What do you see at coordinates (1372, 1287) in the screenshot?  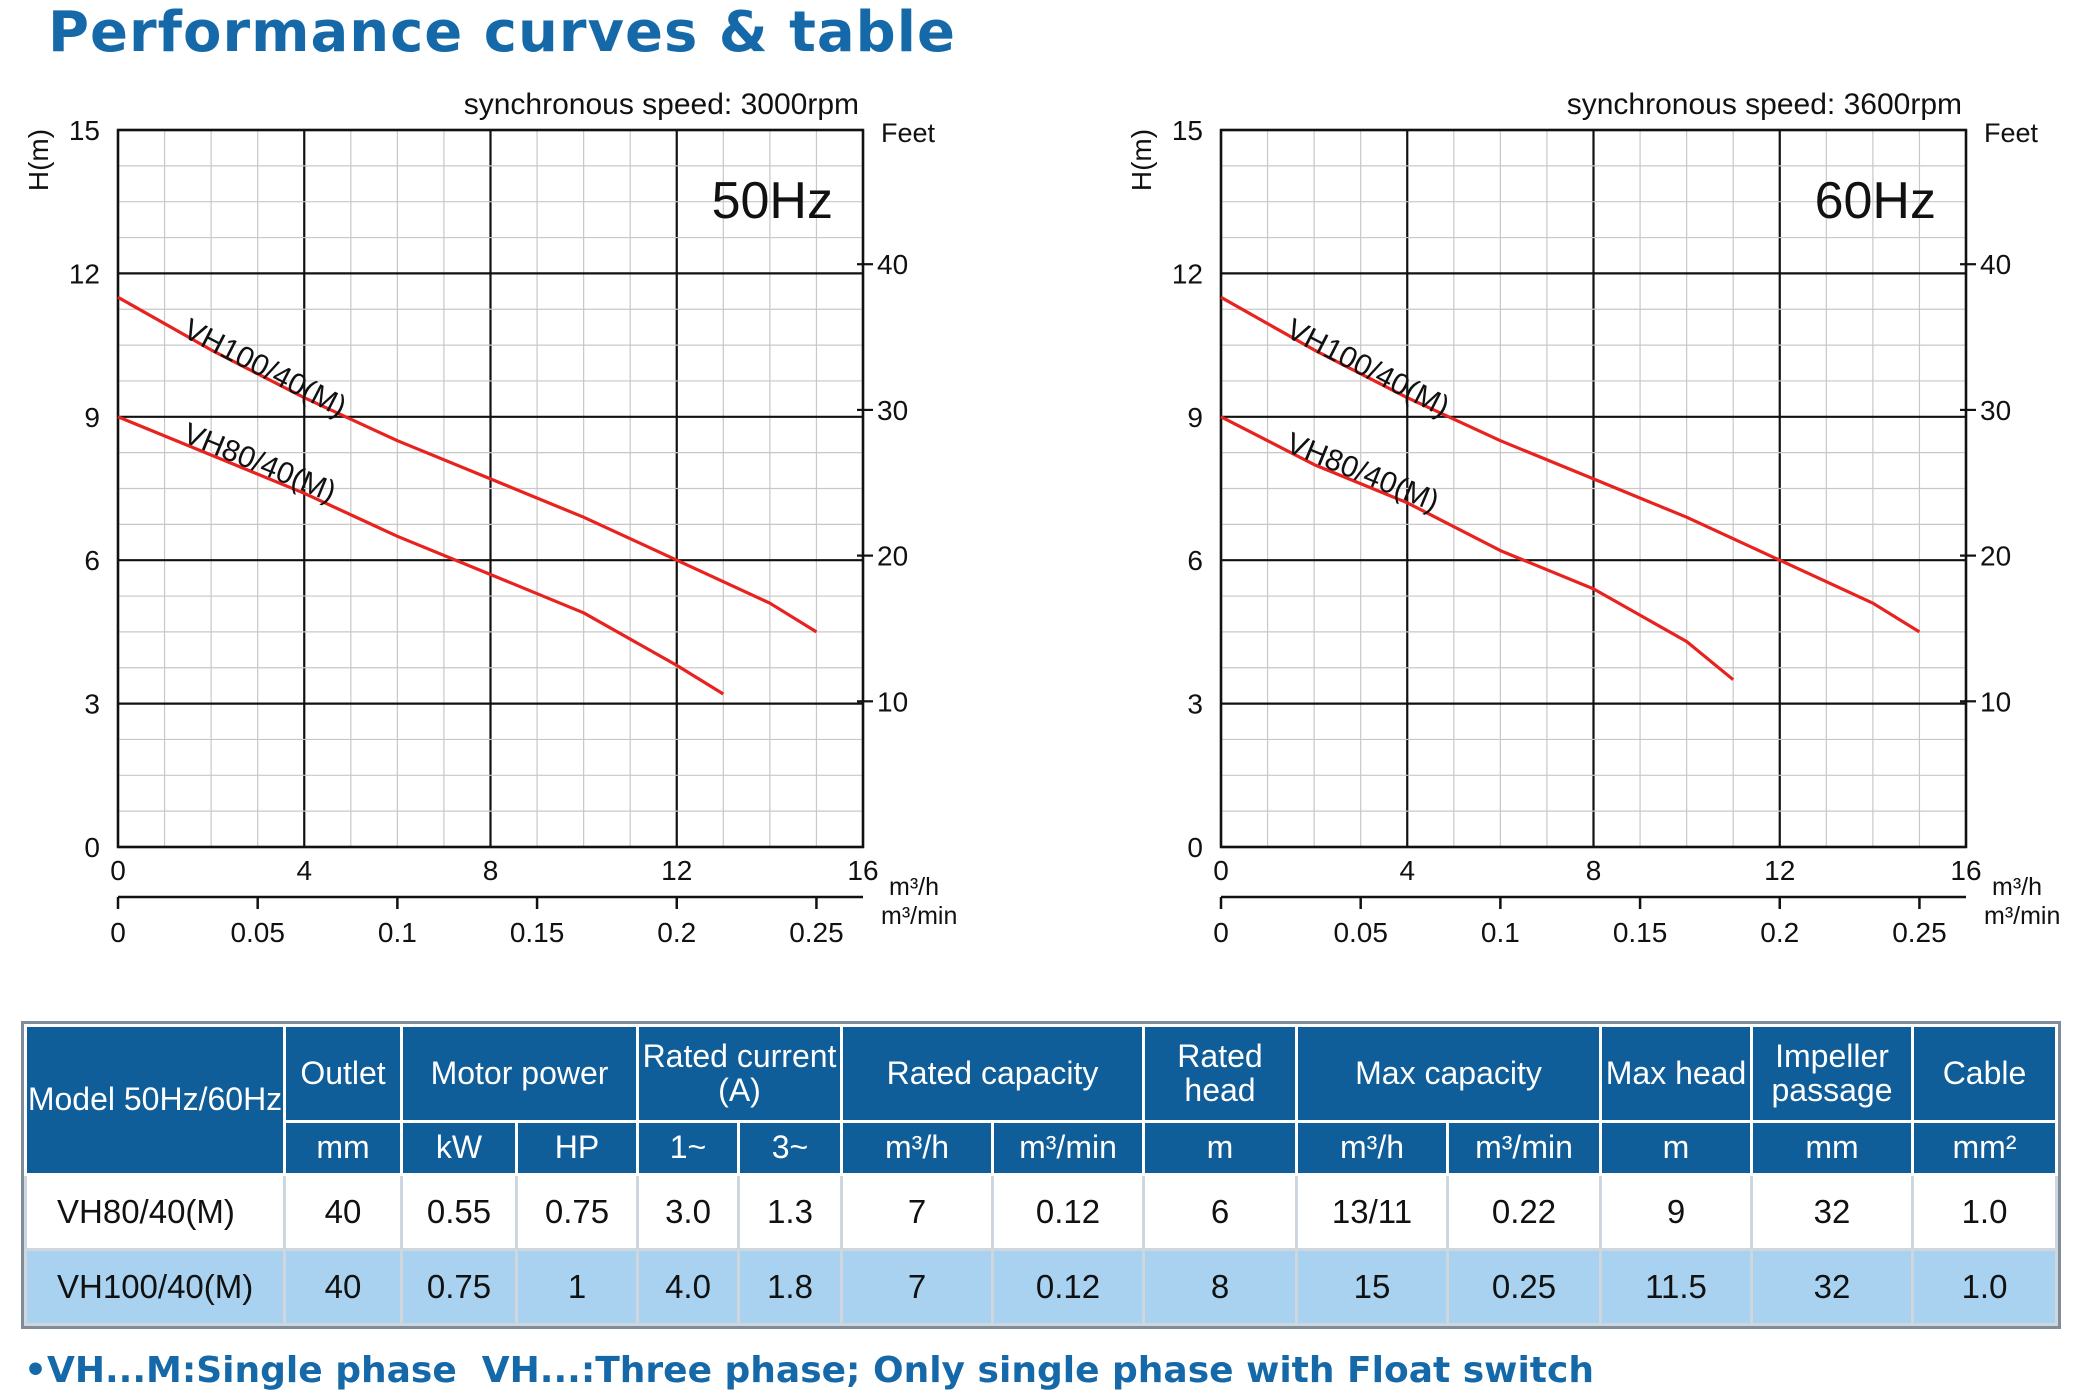 I see `table-cell: 15` at bounding box center [1372, 1287].